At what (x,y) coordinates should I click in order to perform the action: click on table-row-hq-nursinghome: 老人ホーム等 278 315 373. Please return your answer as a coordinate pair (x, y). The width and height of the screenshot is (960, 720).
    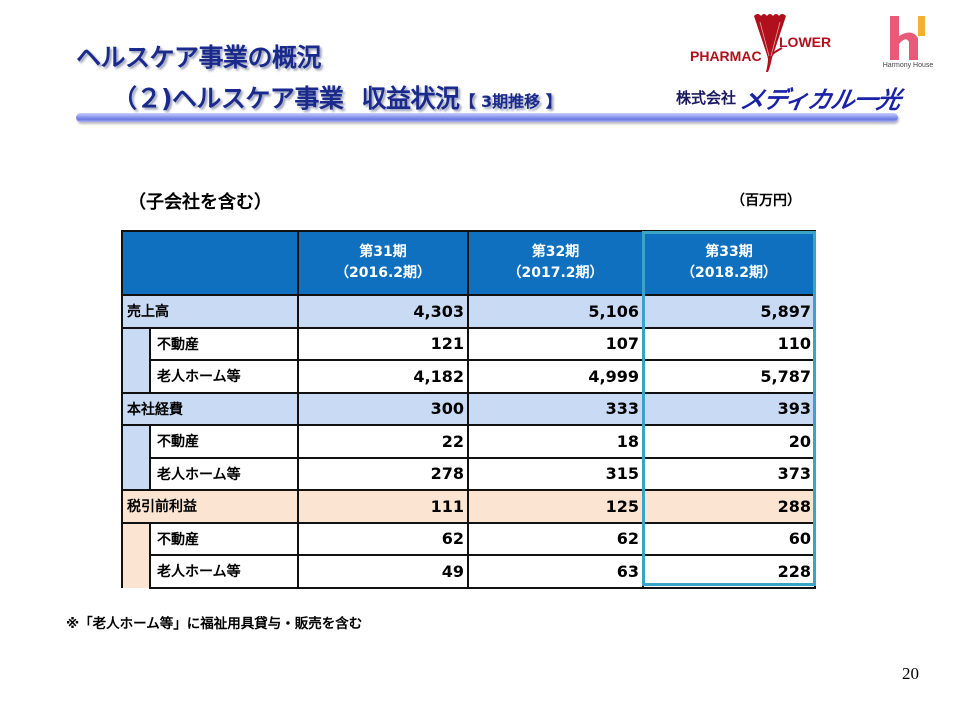
    Looking at the image, I should click on (469, 473).